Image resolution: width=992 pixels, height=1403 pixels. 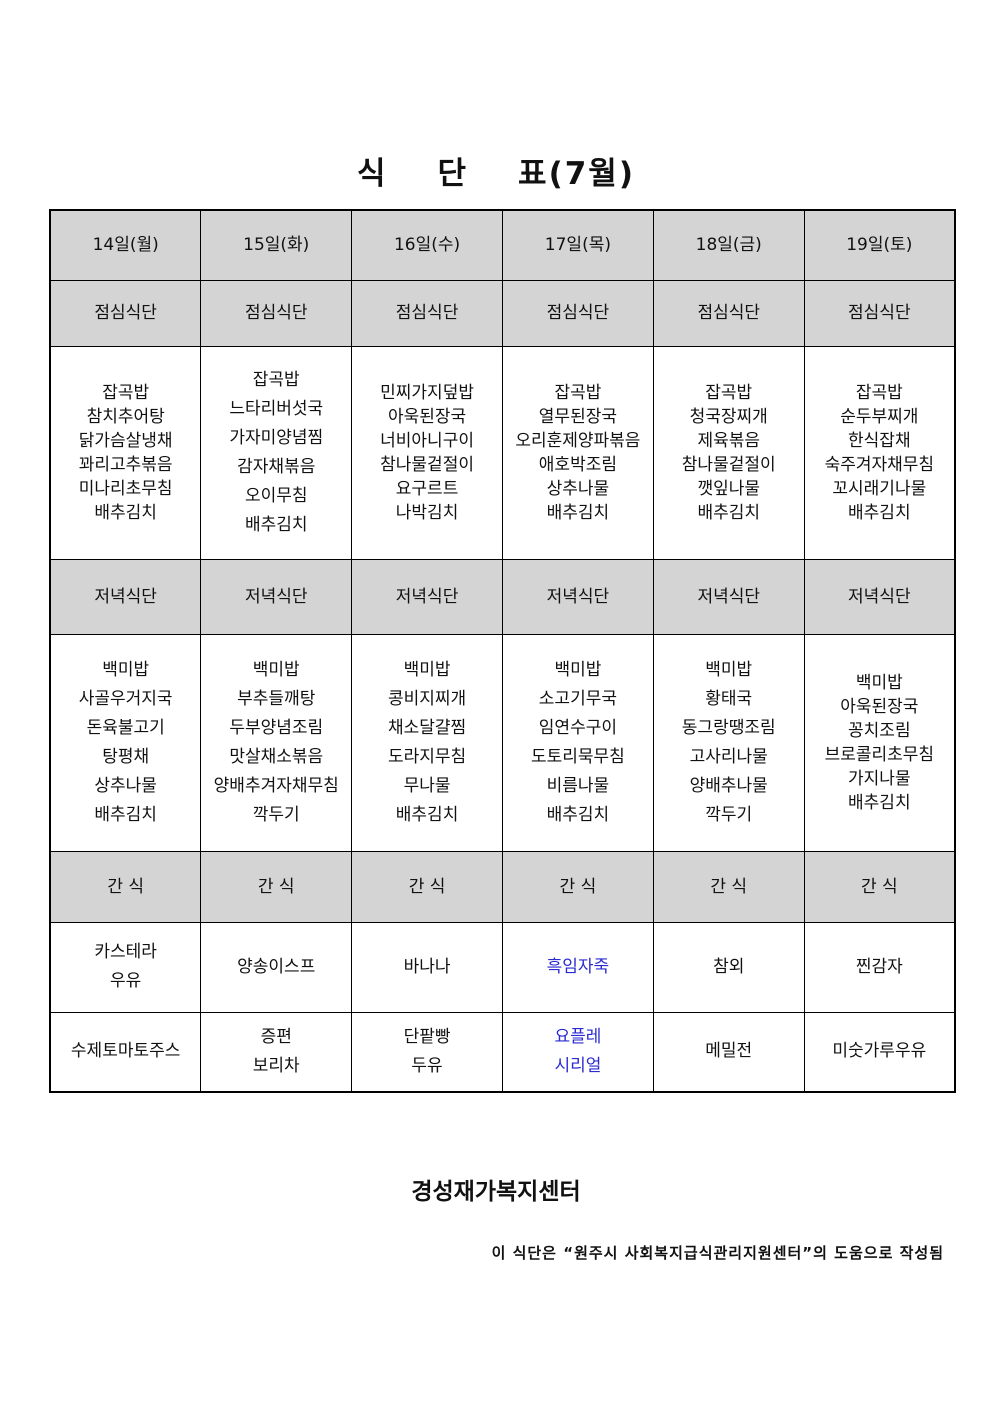 I want to click on menu-item: 증편, so click(x=276, y=1036).